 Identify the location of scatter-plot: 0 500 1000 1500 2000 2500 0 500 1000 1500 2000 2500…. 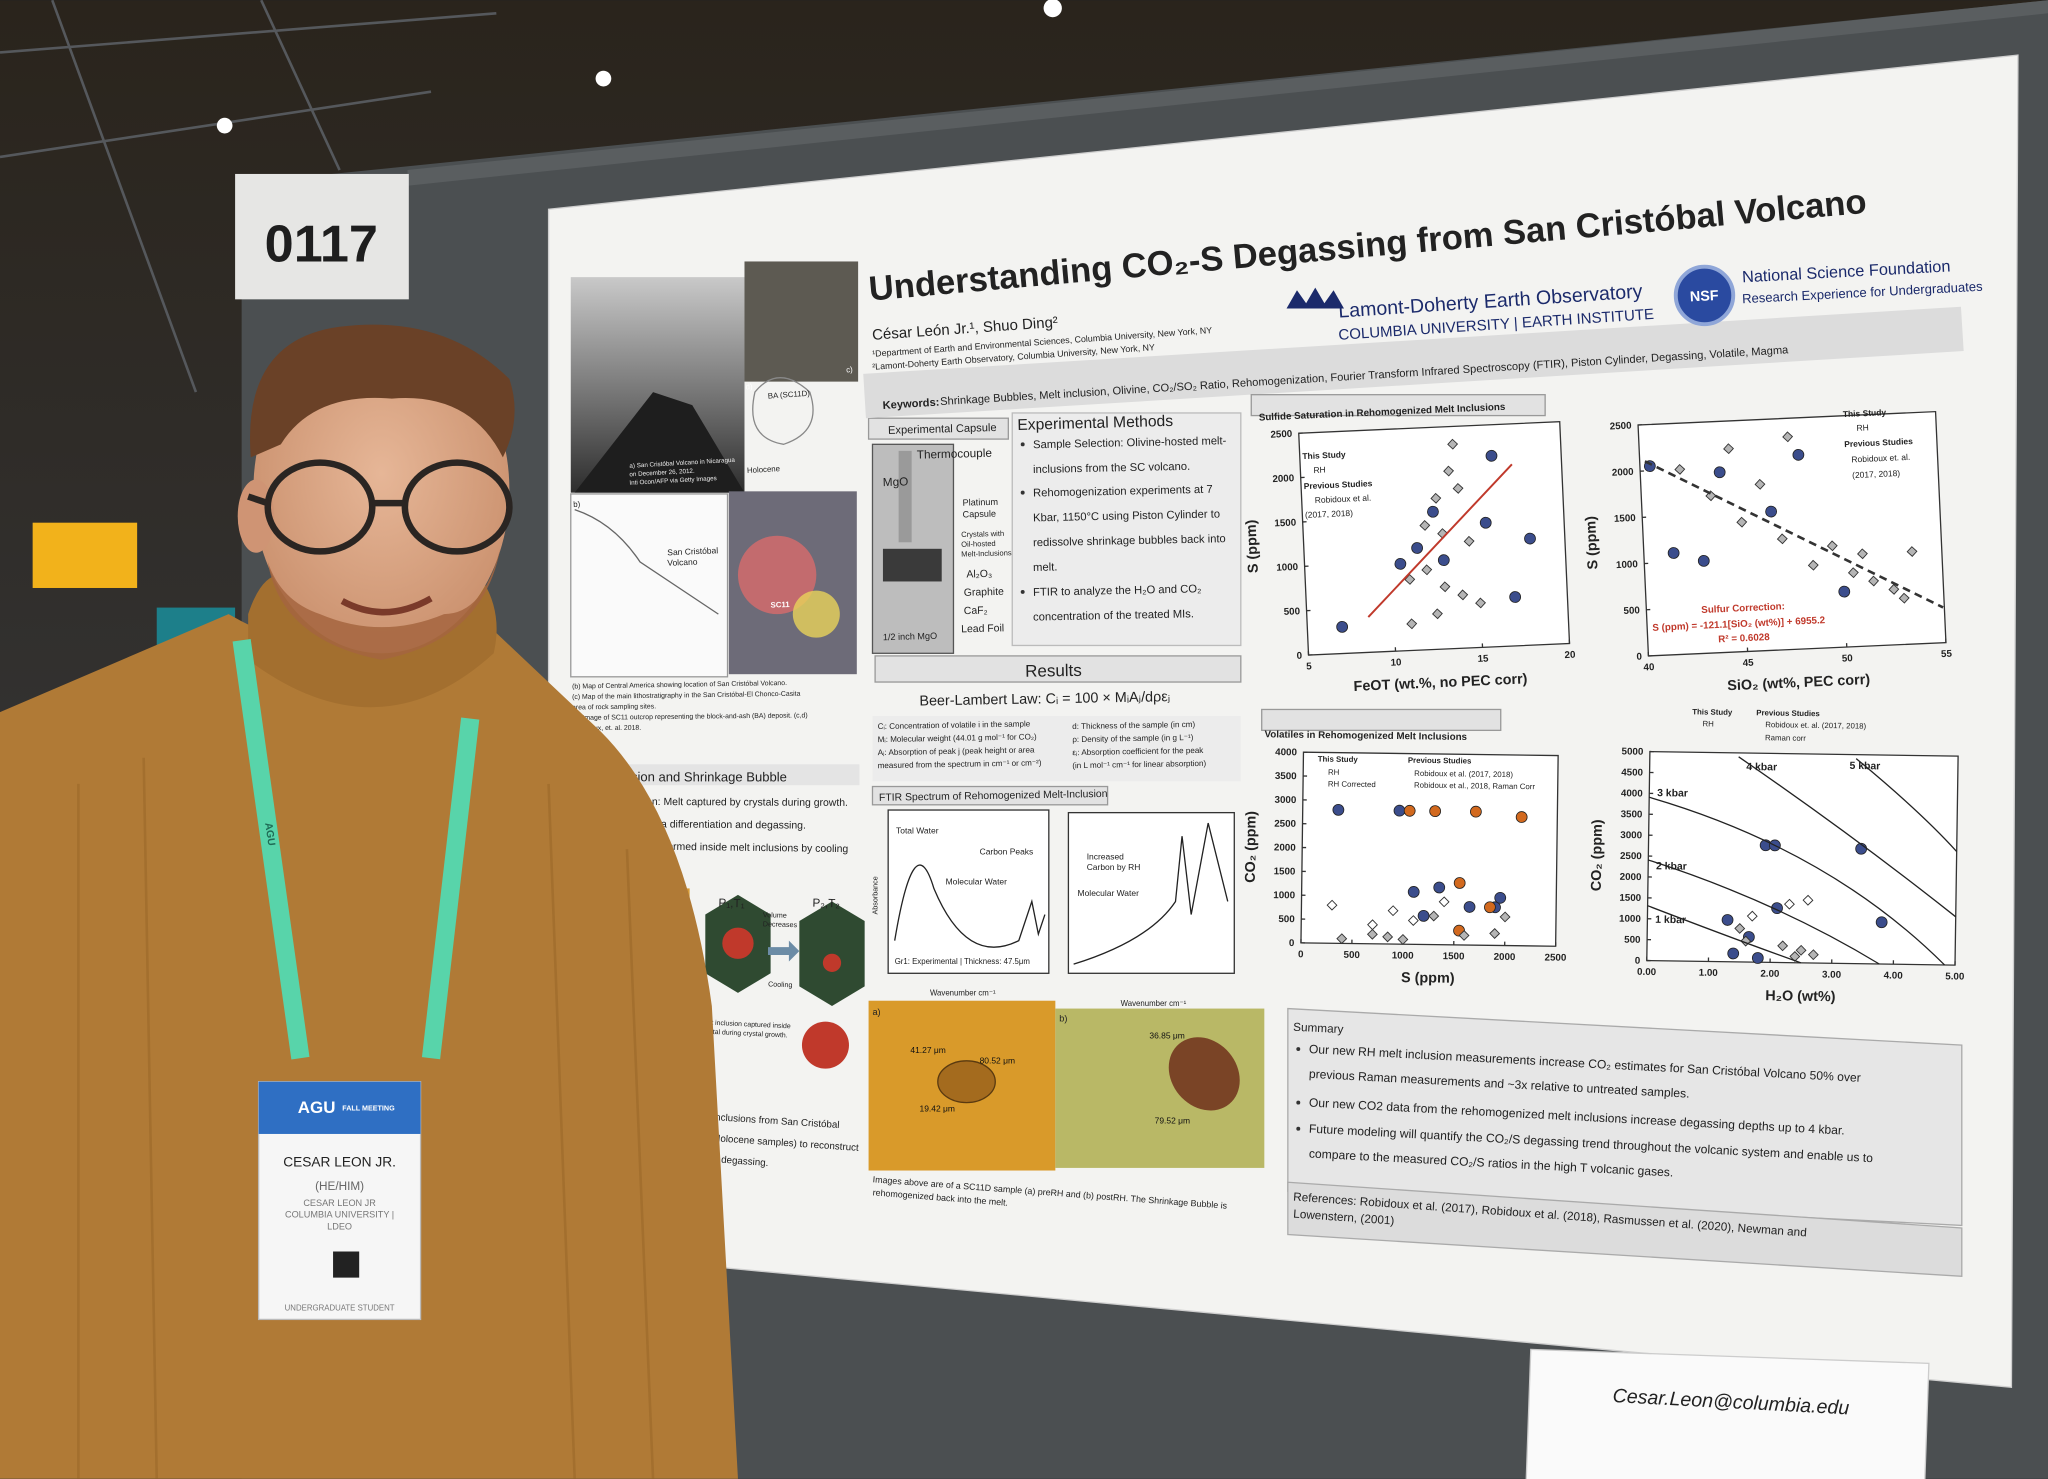
(1405, 858).